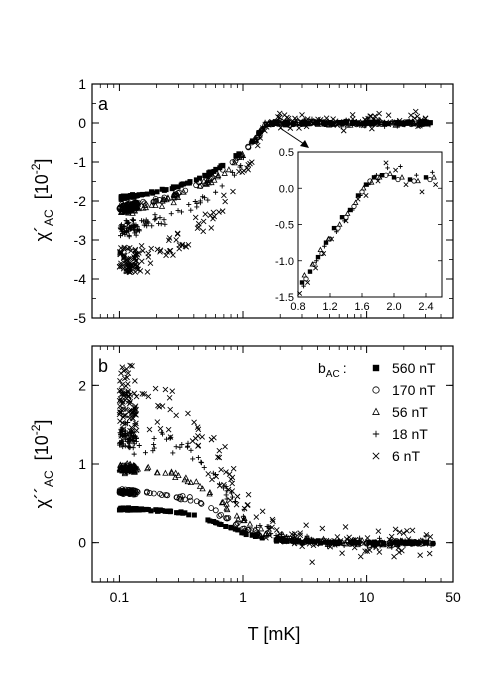 The width and height of the screenshot is (488, 676). What do you see at coordinates (406, 456) in the screenshot?
I see `legend-label: 6 nT` at bounding box center [406, 456].